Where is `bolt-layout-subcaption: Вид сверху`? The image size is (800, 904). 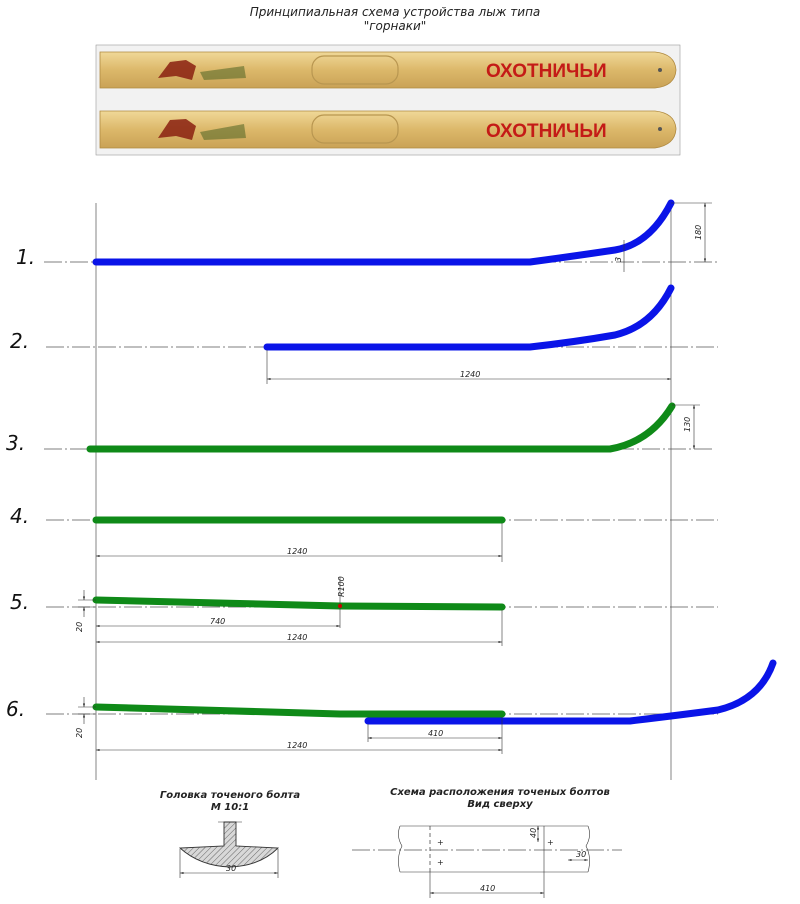
bolt-layout-subcaption: Вид сверху is located at coordinates (500, 804).